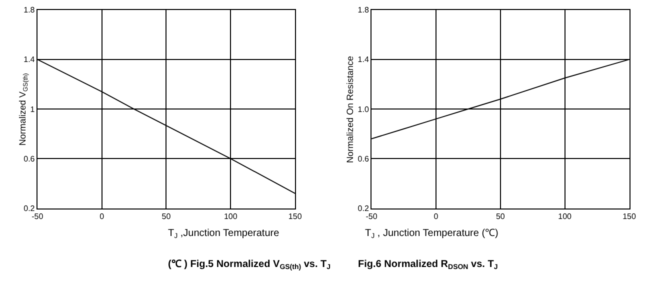  What do you see at coordinates (224, 234) in the screenshot?
I see `x-axis-title: T$_{J}$ ,Junction Temperature` at bounding box center [224, 234].